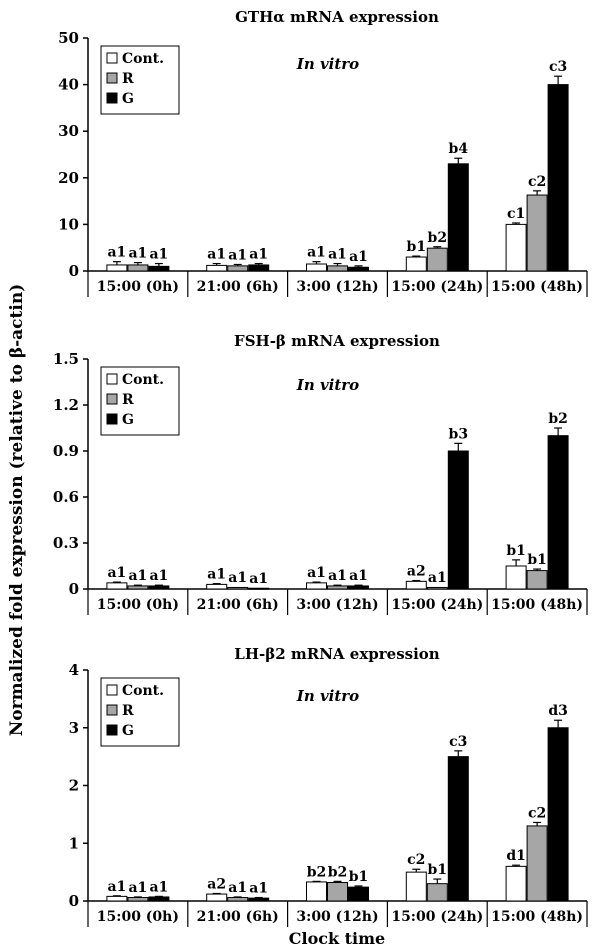 Image resolution: width=592 pixels, height=951 pixels. What do you see at coordinates (74, 589) in the screenshot?
I see `y-tick-label: 0` at bounding box center [74, 589].